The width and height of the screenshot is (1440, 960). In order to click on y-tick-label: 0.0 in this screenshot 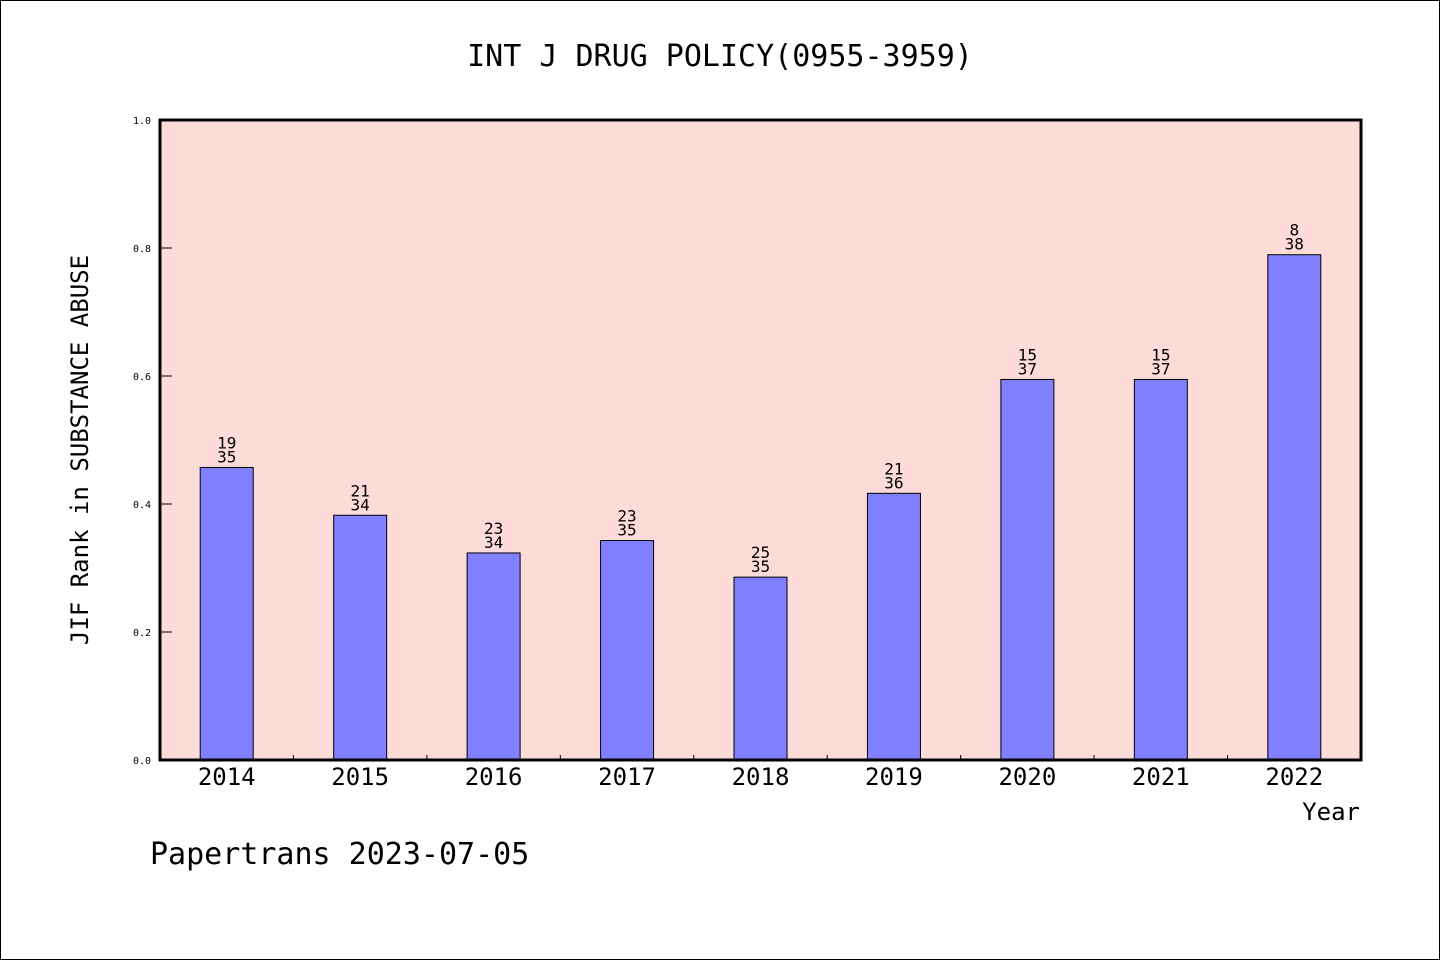, I will do `click(142, 761)`.